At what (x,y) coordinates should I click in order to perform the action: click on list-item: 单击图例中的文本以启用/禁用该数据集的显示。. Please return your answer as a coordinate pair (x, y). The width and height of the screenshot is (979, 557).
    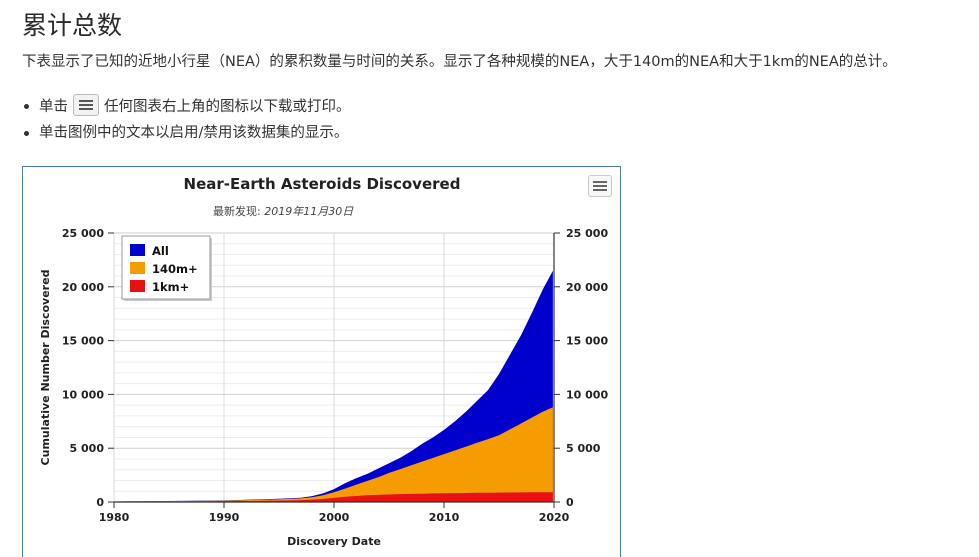
    Looking at the image, I should click on (186, 134).